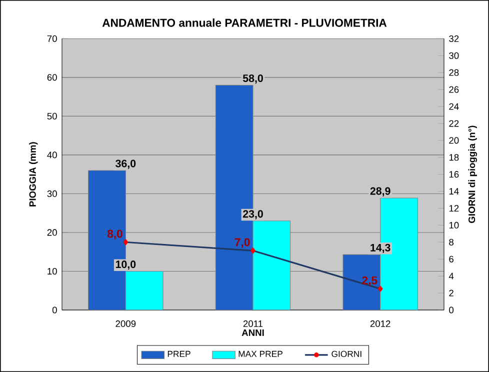 The image size is (489, 372). Describe the element at coordinates (454, 225) in the screenshot. I see `y2-tick-label: 10` at that location.